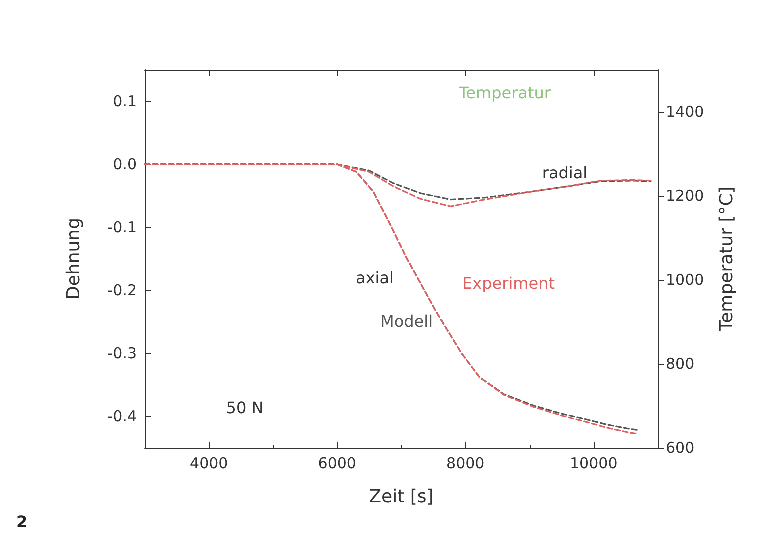 This screenshot has width=766, height=541. Describe the element at coordinates (122, 291) in the screenshot. I see `y-tick-label: -0.2` at that location.